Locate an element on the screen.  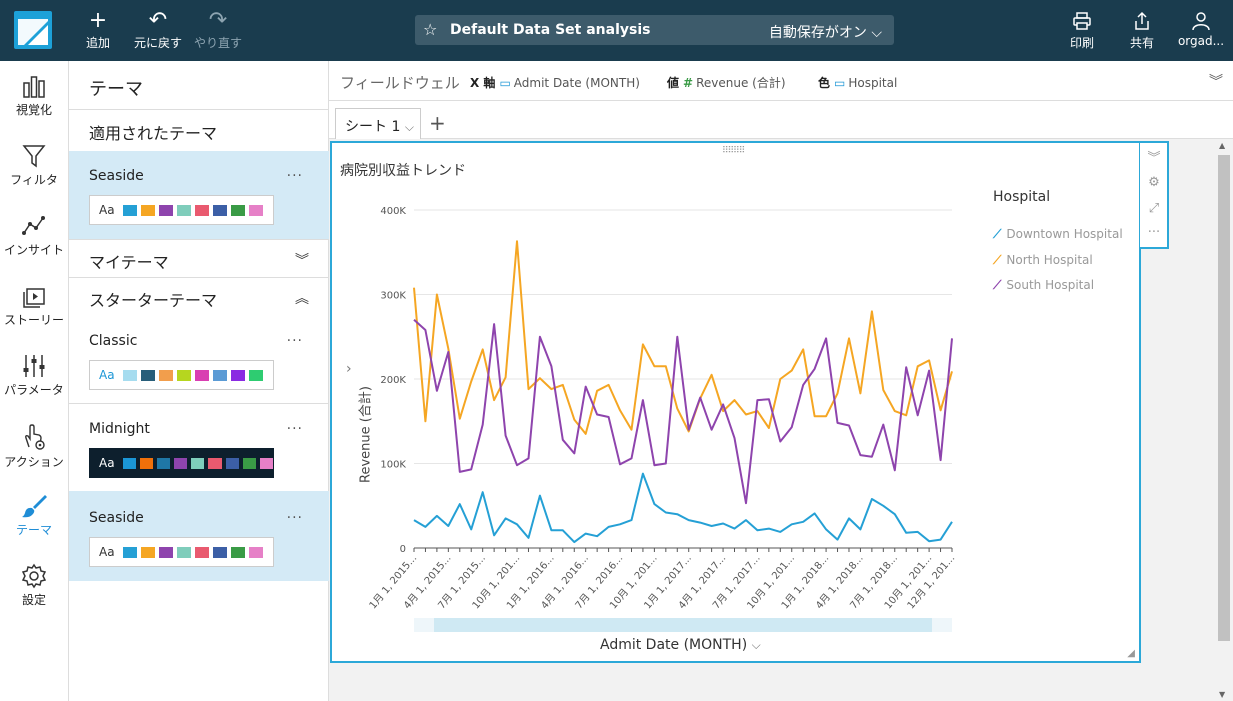
legend-item-downtown: ⟋ Downtown Hospital is located at coordinates (1058, 234).